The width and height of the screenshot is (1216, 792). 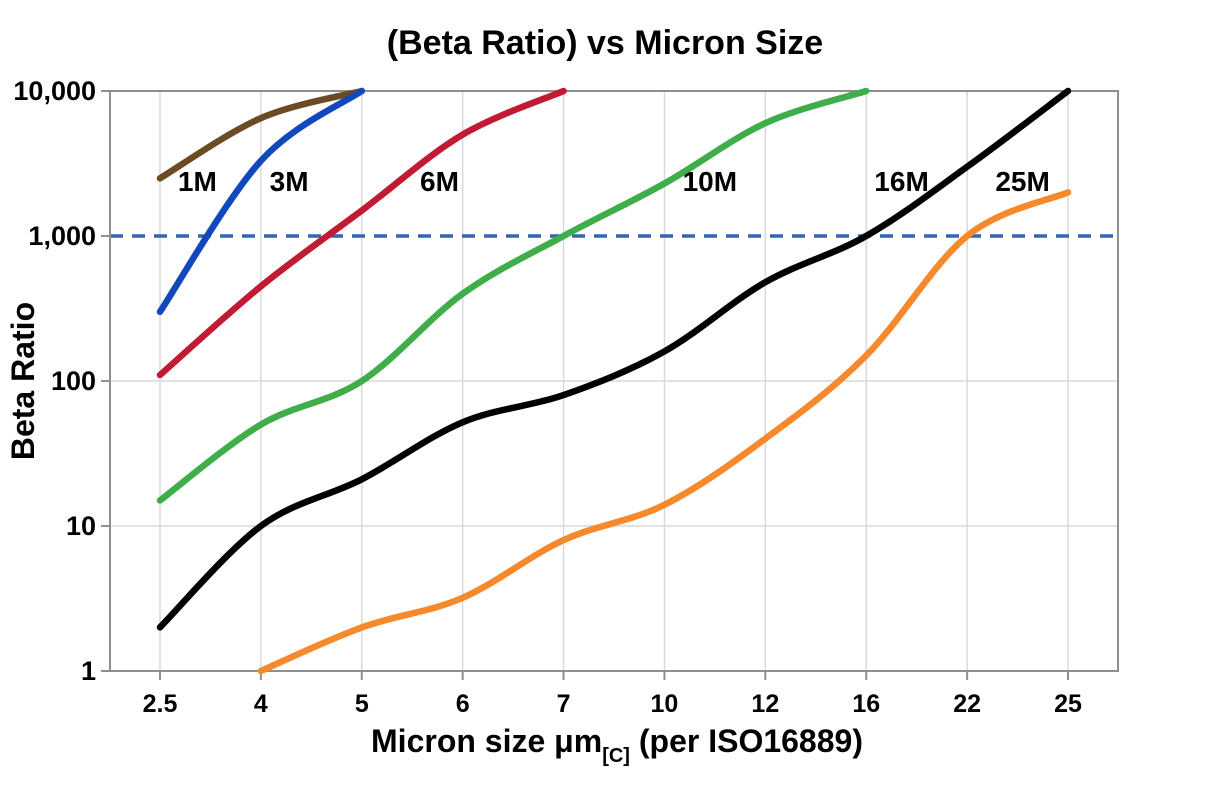 I want to click on x-tick-label: 25, so click(x=1068, y=704).